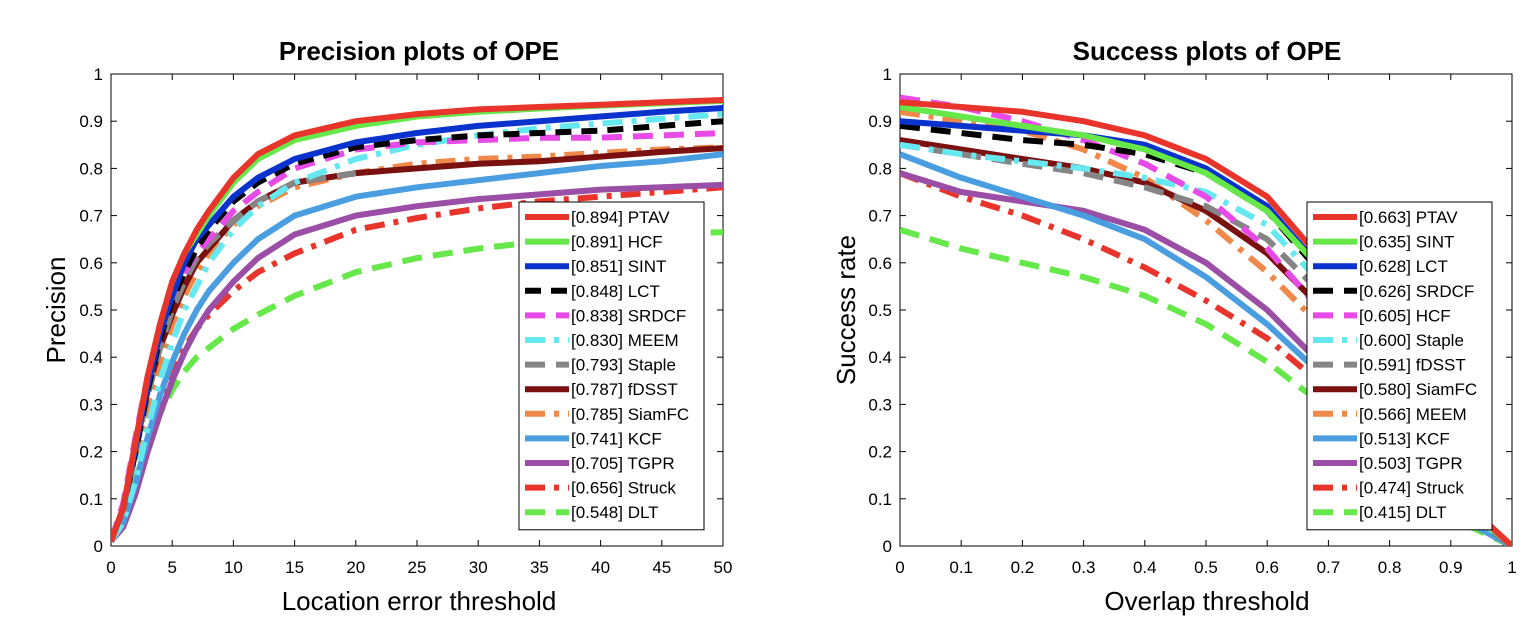  What do you see at coordinates (1411, 488) in the screenshot?
I see `success-legend-label-struck: [0.474] Struck` at bounding box center [1411, 488].